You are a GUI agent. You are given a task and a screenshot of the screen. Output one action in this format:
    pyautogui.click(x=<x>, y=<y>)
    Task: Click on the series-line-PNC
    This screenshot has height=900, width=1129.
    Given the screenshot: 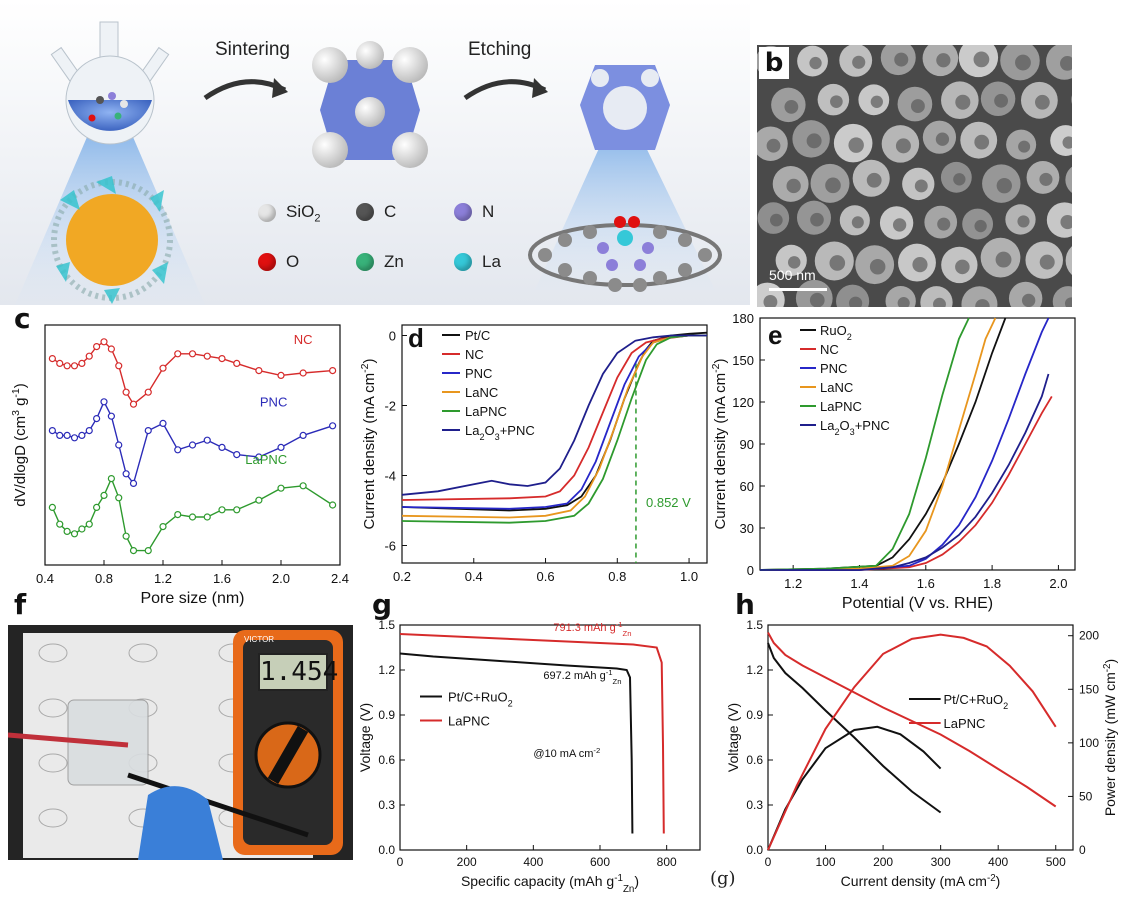 What is the action you would take?
    pyautogui.click(x=905, y=444)
    